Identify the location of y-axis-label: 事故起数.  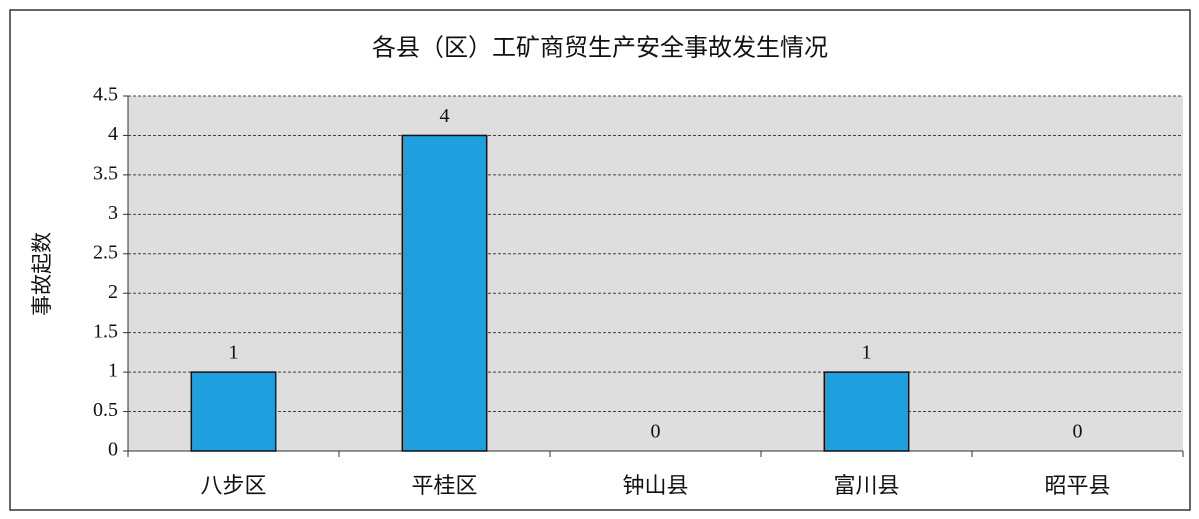
(42, 274).